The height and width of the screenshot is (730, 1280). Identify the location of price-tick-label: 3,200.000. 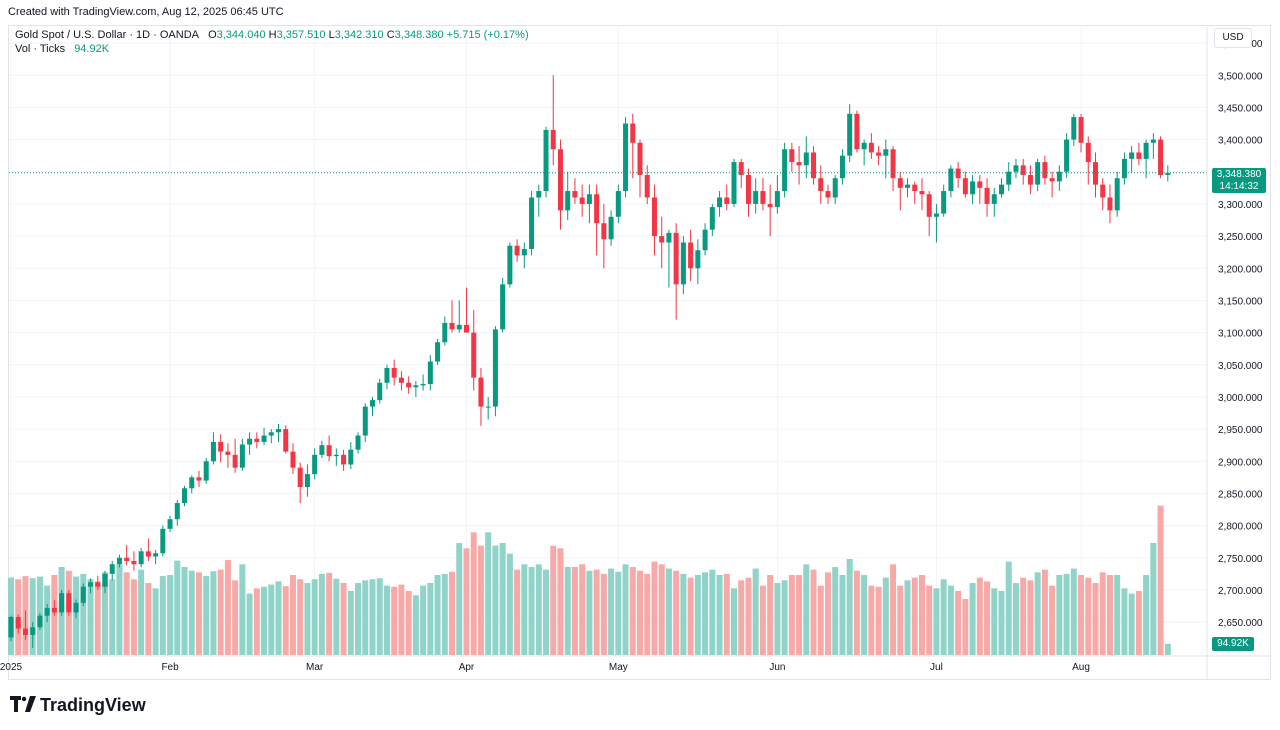
(1240, 269).